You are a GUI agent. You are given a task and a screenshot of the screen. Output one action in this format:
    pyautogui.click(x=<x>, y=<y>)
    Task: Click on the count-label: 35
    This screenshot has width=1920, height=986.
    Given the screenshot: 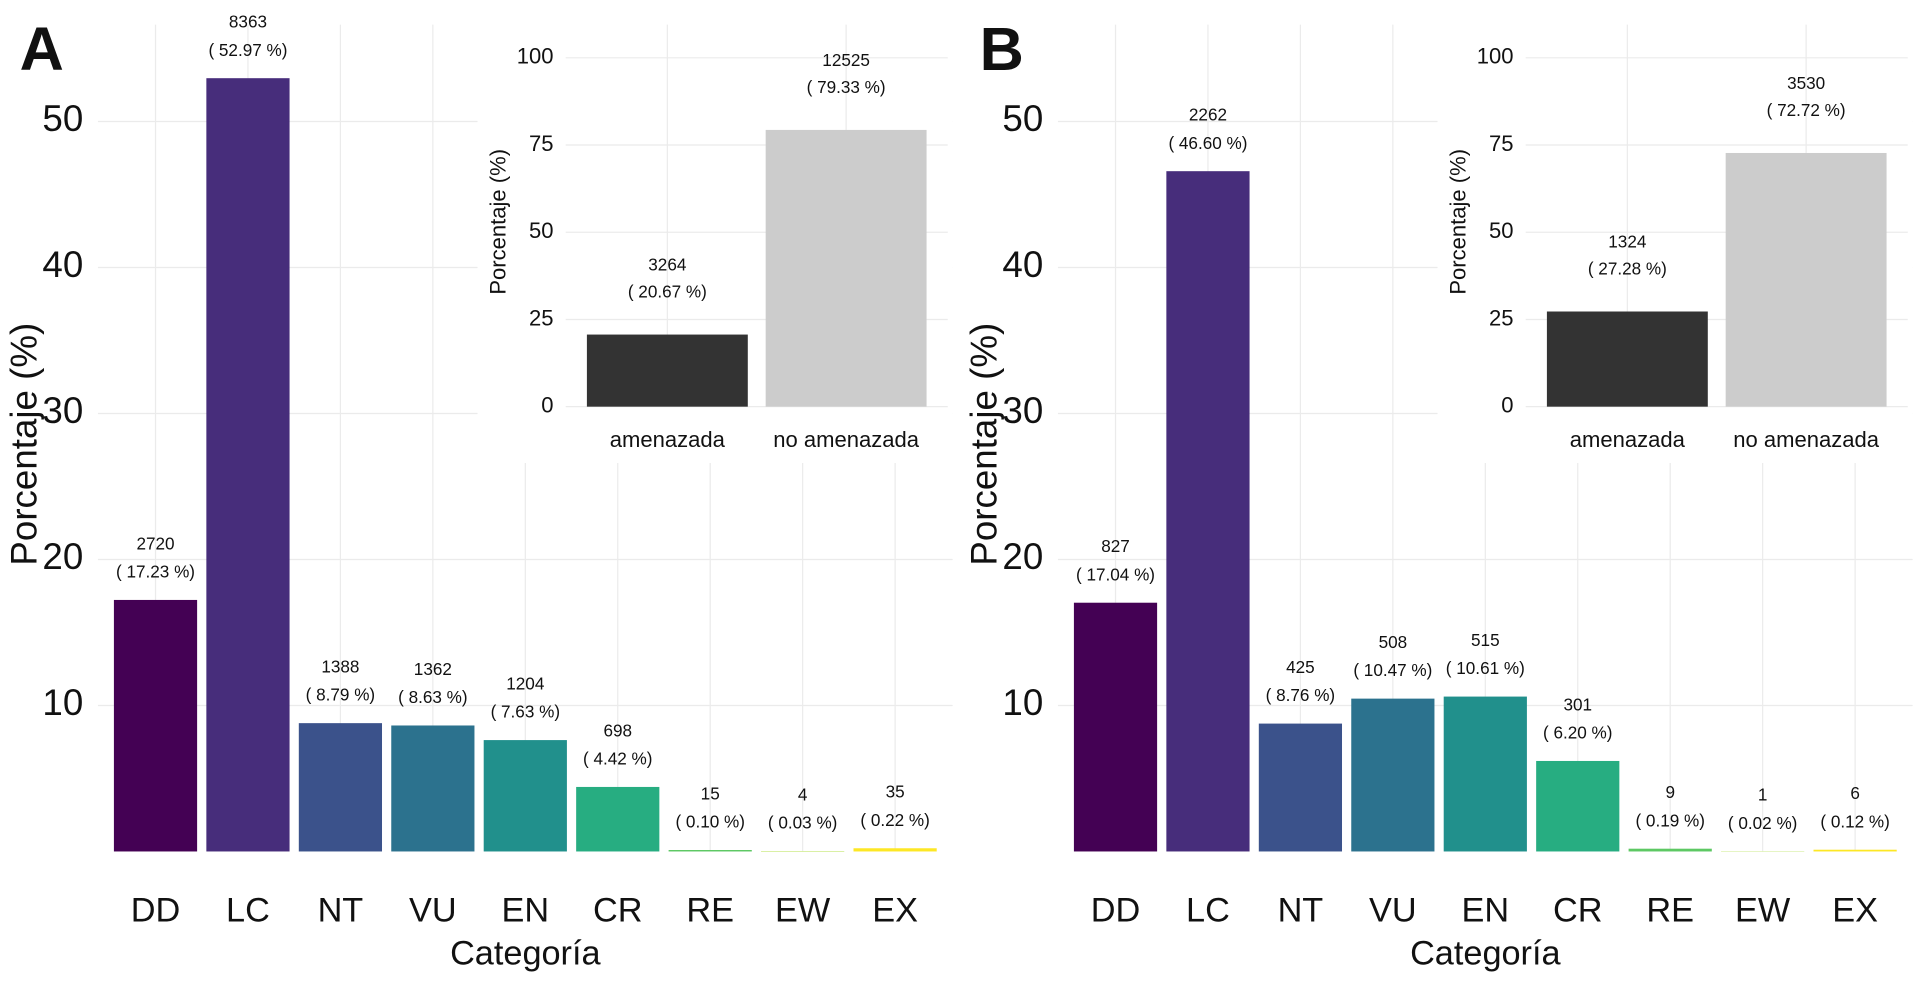 What is the action you would take?
    pyautogui.click(x=895, y=792)
    